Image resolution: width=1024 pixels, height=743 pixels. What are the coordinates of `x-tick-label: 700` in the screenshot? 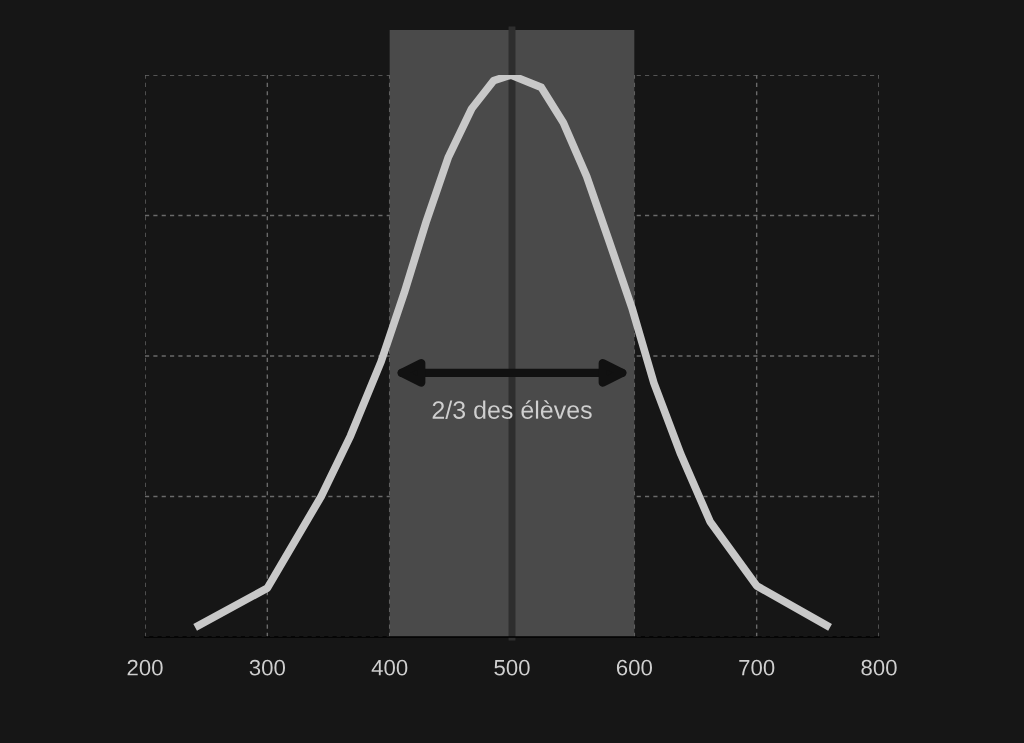 It's located at (757, 667).